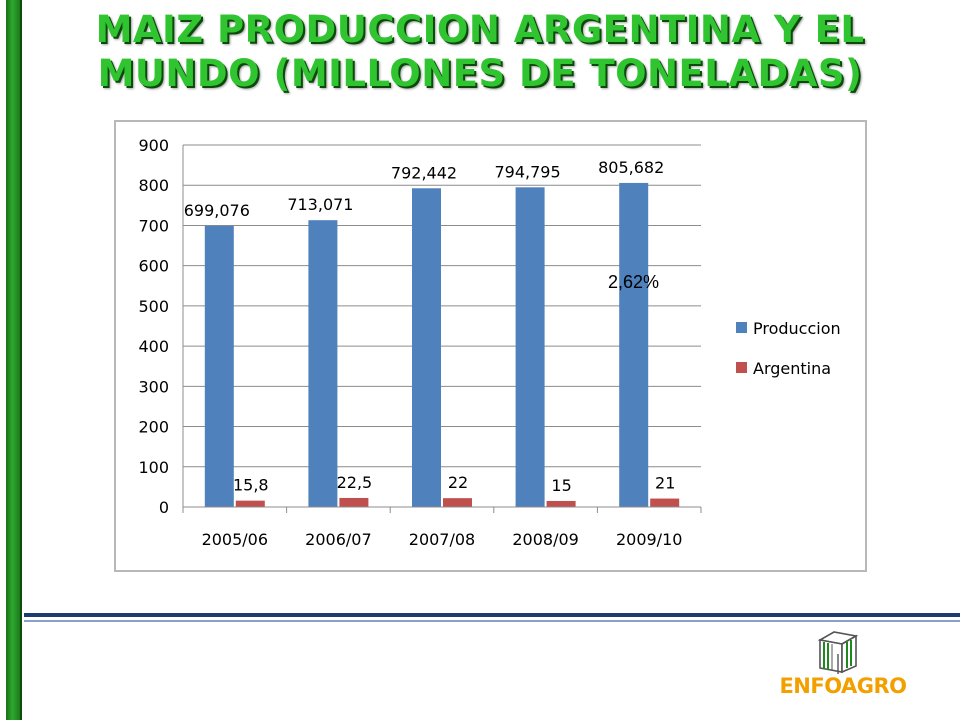 The image size is (960, 720). I want to click on enfoagro-logo: ENFOAGRO, so click(843, 662).